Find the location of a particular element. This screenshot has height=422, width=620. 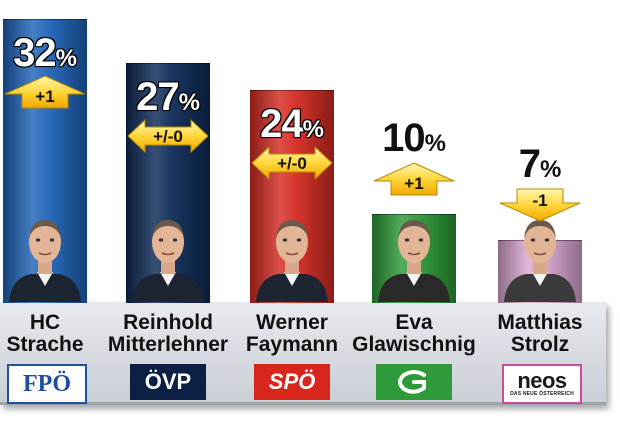

percent-label: 10% is located at coordinates (414, 138).